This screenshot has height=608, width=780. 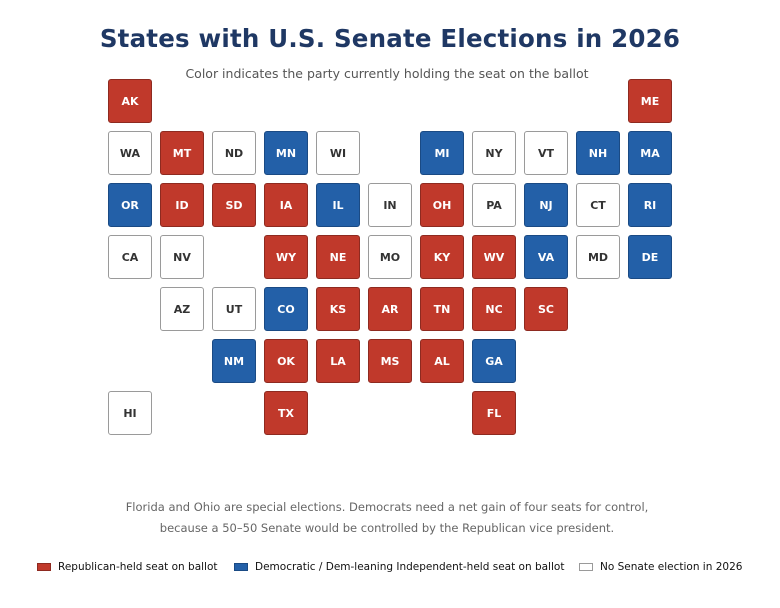 I want to click on legend-swatch-no-election, so click(x=586, y=567).